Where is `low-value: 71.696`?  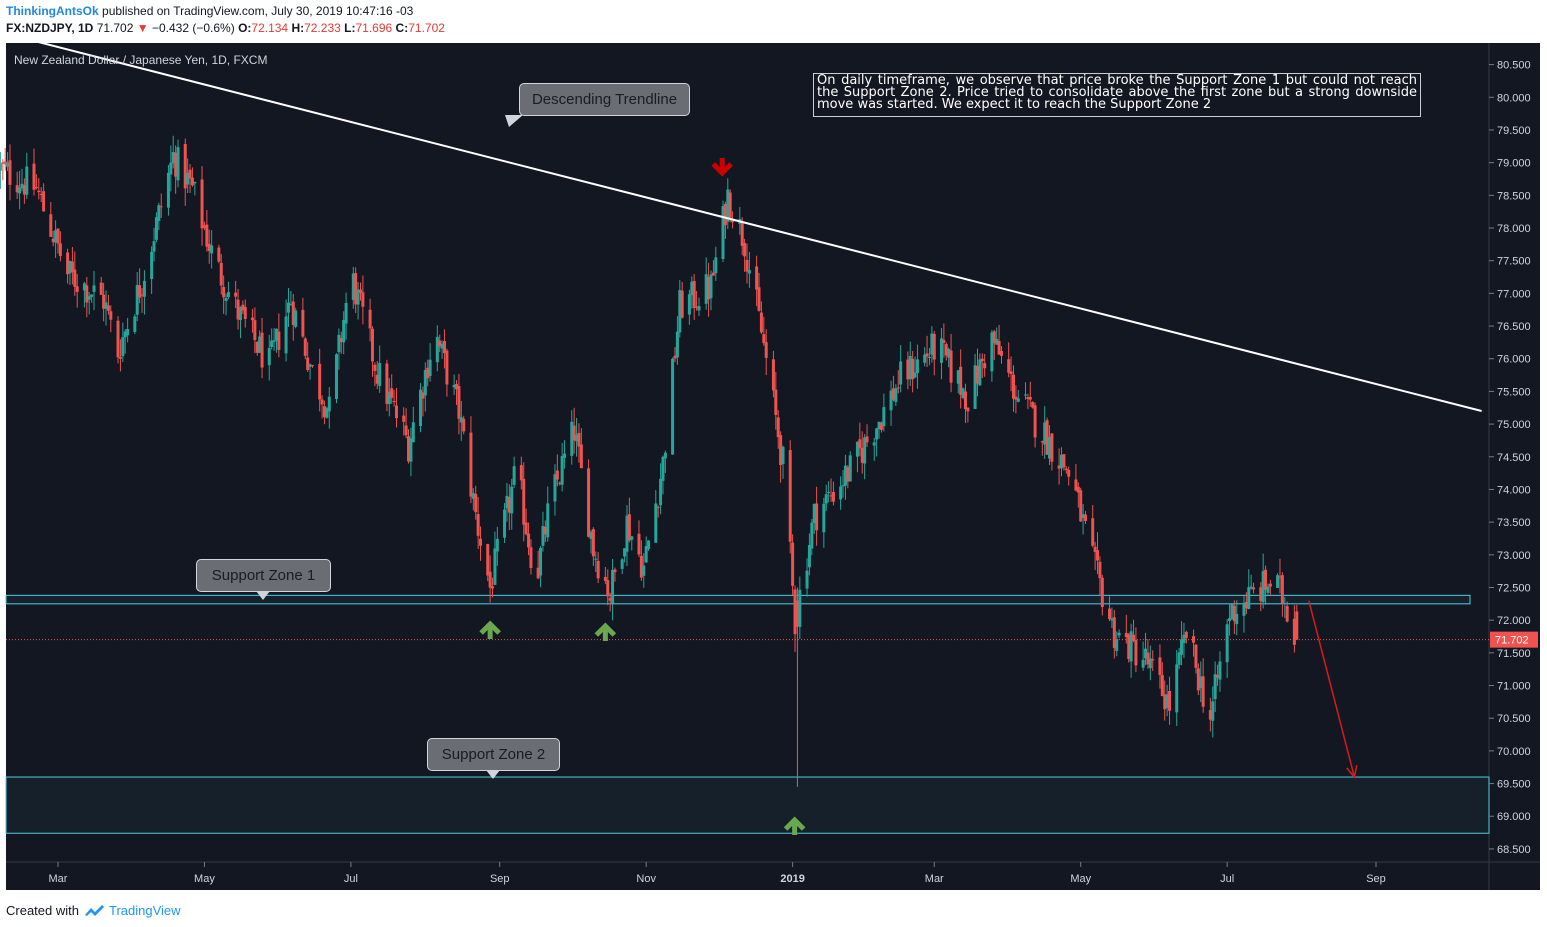 low-value: 71.696 is located at coordinates (374, 28).